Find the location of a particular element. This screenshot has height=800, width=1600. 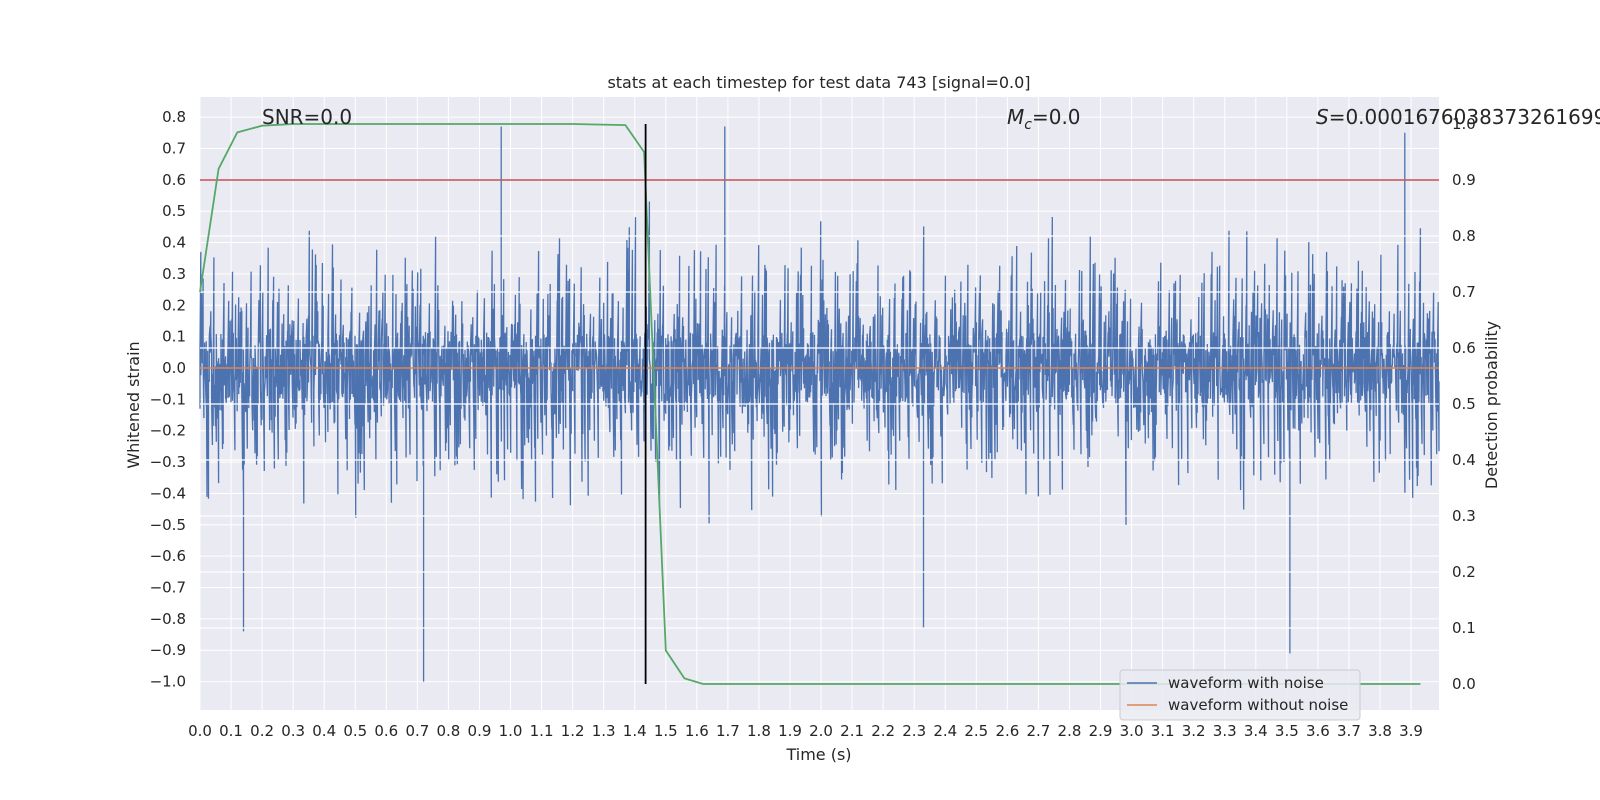

y2-tick-label: 0.8 is located at coordinates (1464, 236).